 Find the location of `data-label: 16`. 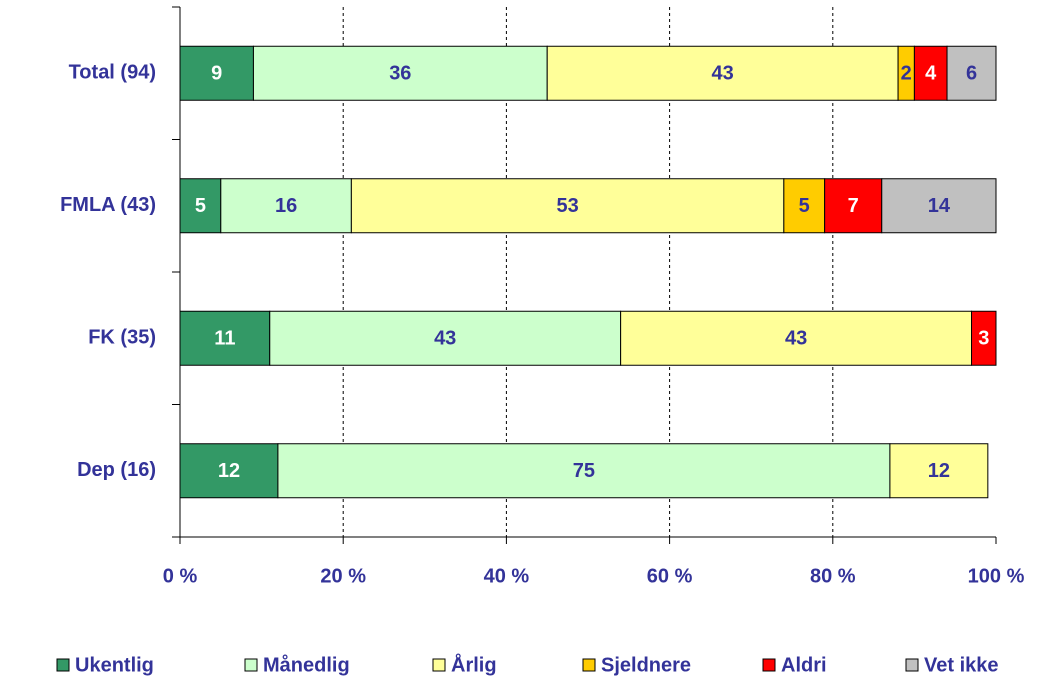

data-label: 16 is located at coordinates (286, 206).